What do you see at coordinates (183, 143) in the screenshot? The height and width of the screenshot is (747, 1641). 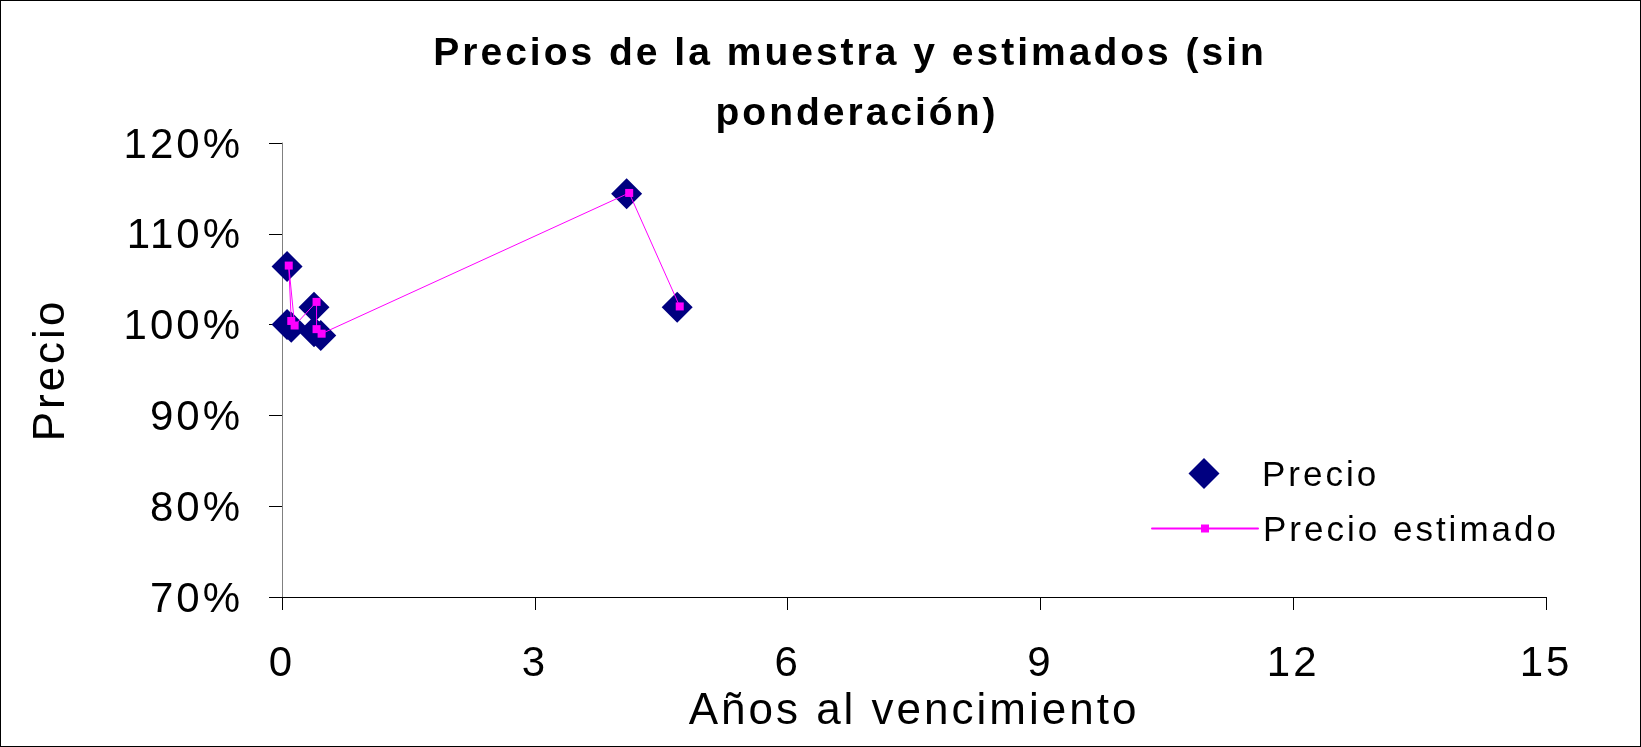 I see `y-tick-label: 120%` at bounding box center [183, 143].